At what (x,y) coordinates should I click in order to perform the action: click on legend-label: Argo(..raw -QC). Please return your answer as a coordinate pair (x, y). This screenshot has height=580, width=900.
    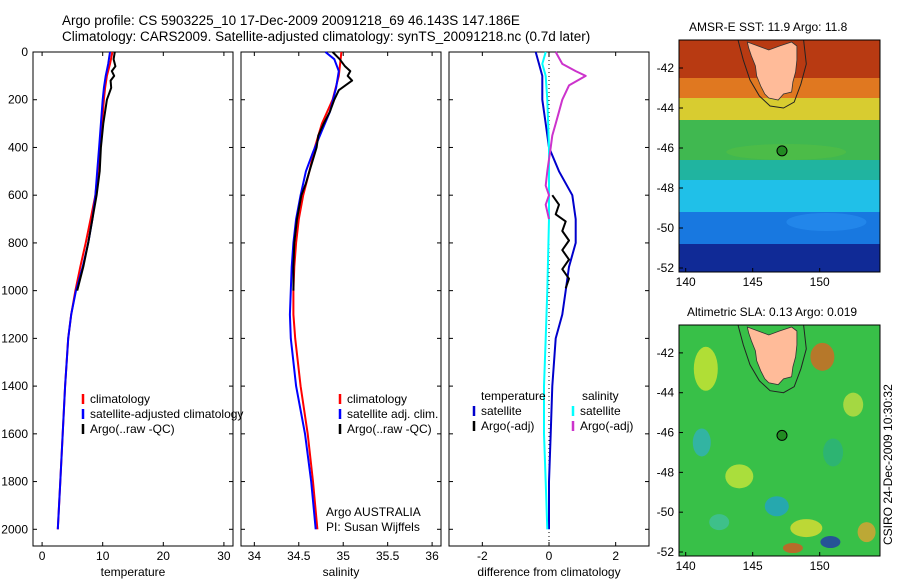
    Looking at the image, I should click on (132, 429).